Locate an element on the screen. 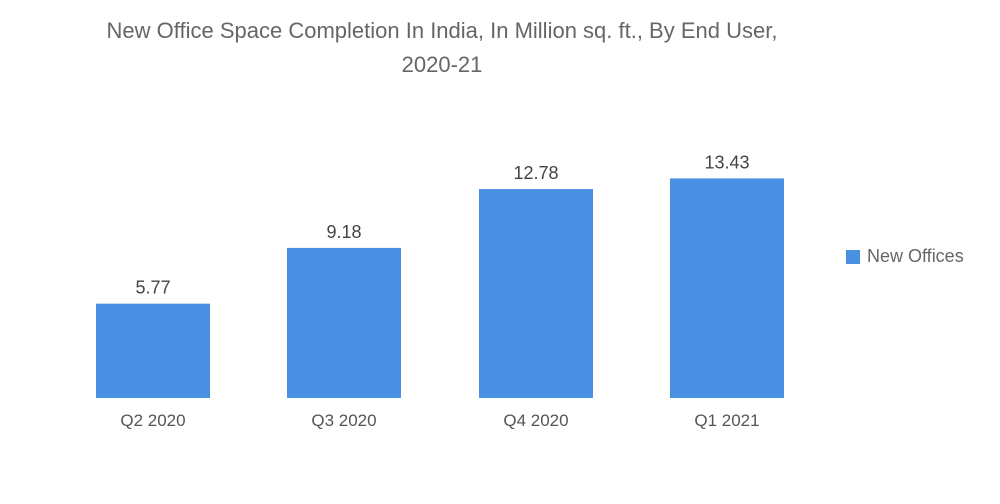 The image size is (1000, 504). data-label: 9.18 is located at coordinates (343, 232).